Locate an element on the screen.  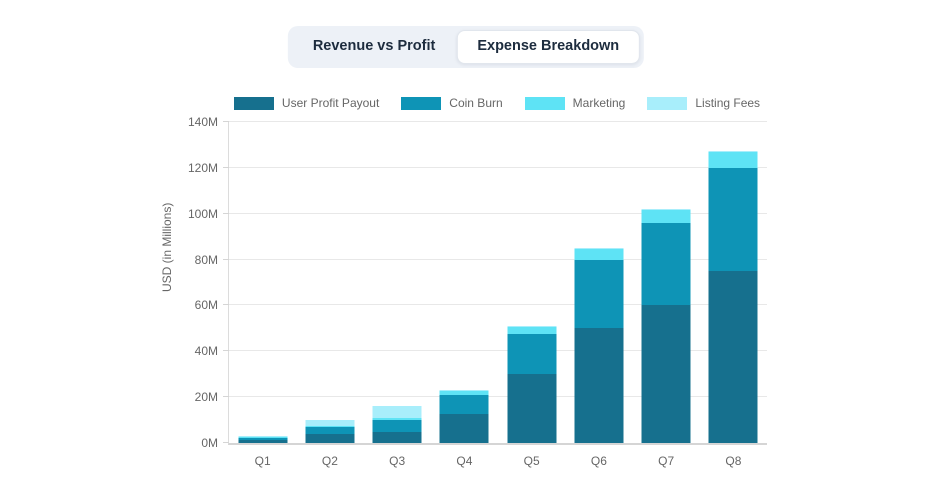
y-axis-title: USD (in Millions) is located at coordinates (167, 247).